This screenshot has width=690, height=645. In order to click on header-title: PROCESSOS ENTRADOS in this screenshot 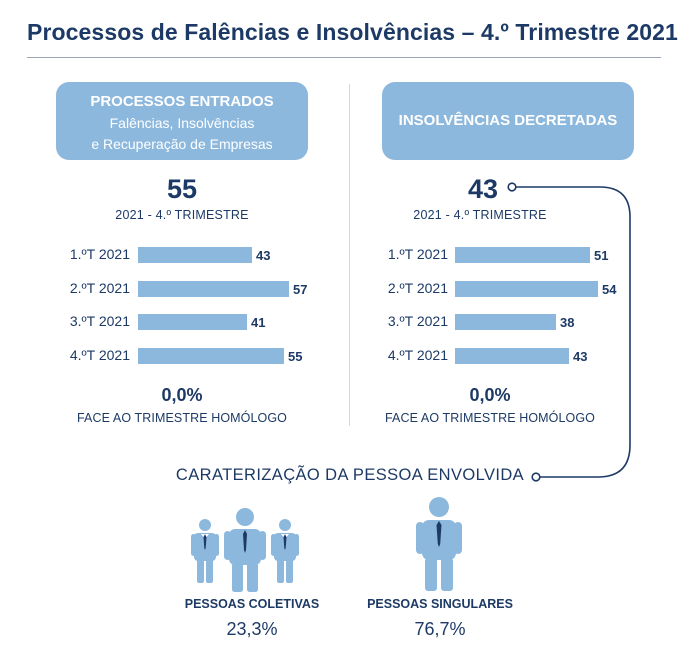, I will do `click(182, 101)`.